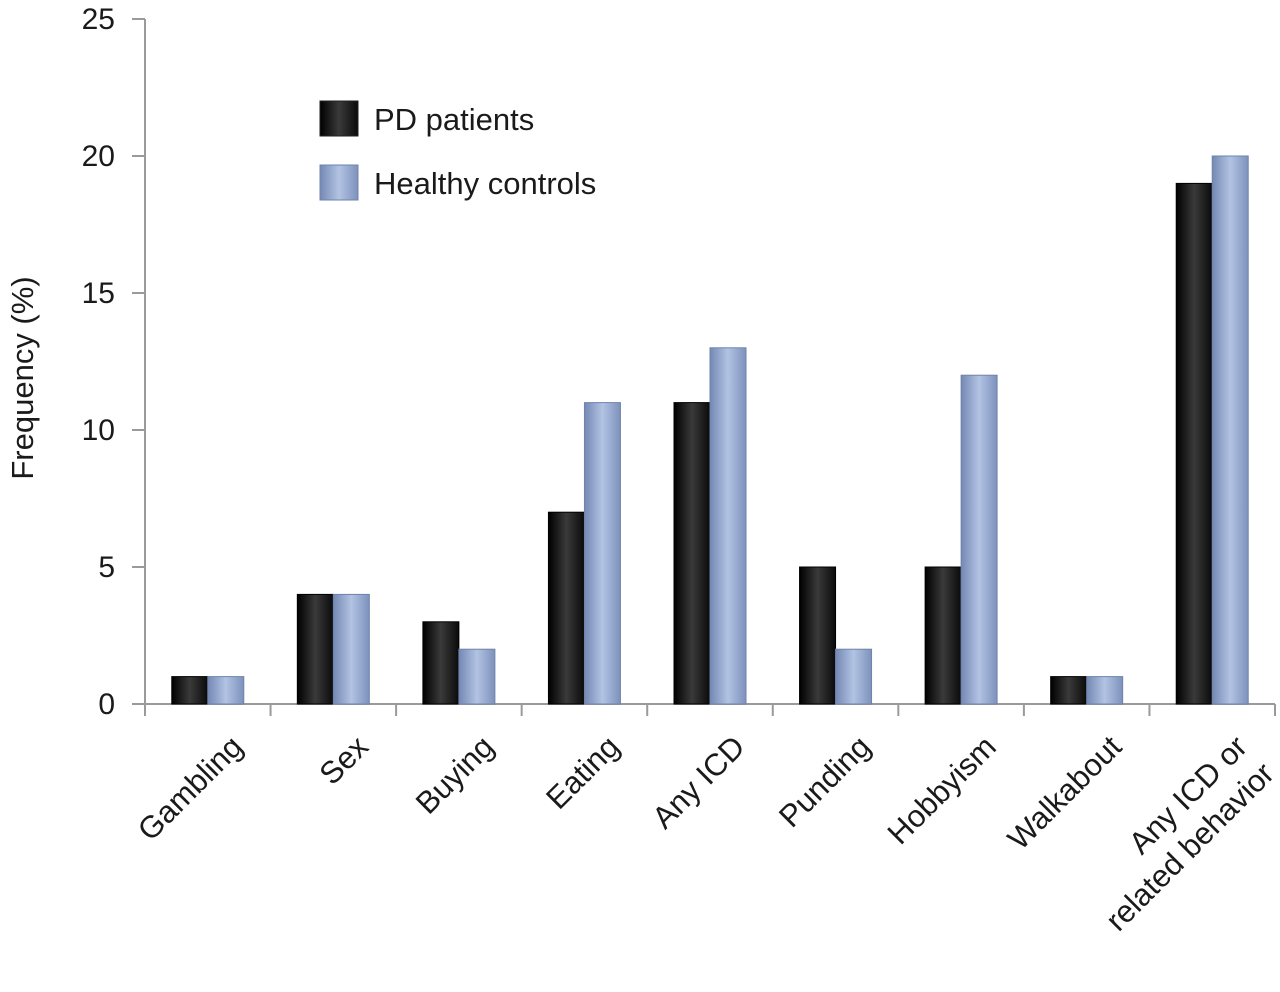  Describe the element at coordinates (457, 150) in the screenshot. I see `legend: PD patients Healthy controls` at that location.